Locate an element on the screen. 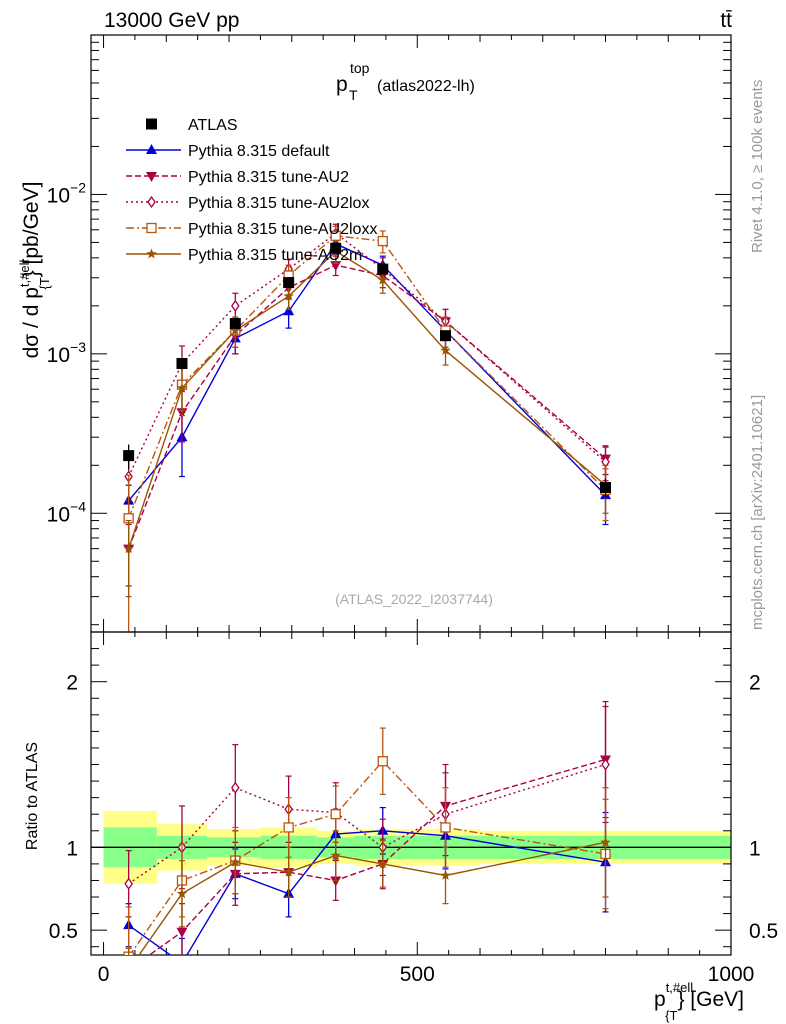 The height and width of the screenshot is (1024, 786). point-AU2lox is located at coordinates (235, 305).